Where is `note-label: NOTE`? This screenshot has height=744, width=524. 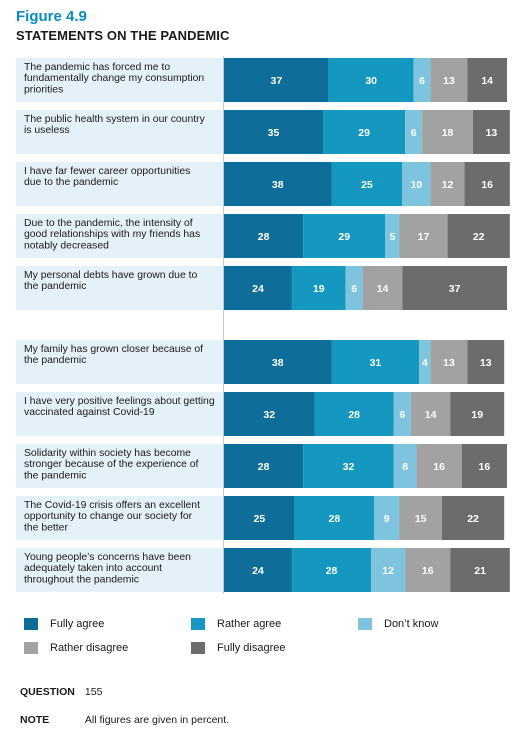
note-label: NOTE is located at coordinates (35, 720).